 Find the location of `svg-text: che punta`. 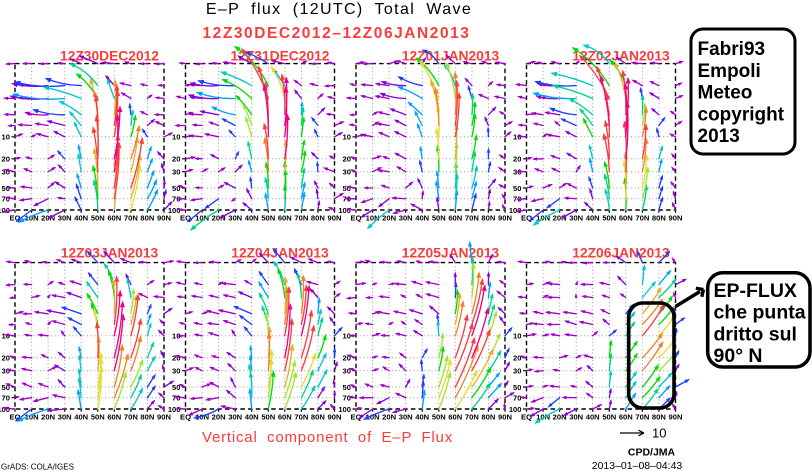

svg-text: che punta is located at coordinates (760, 313).